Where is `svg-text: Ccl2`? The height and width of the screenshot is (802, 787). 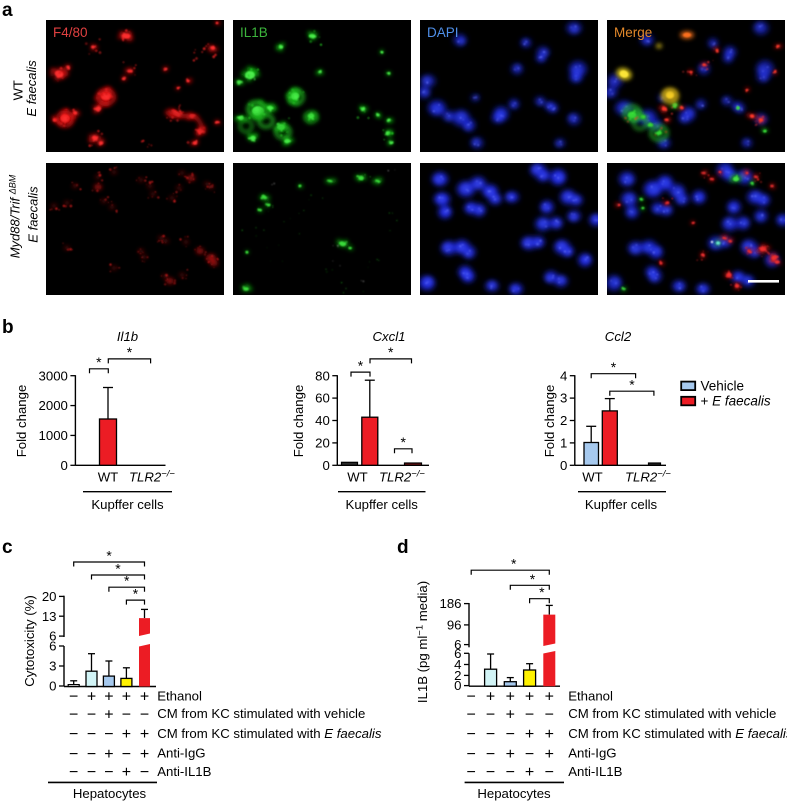 svg-text: Ccl2 is located at coordinates (618, 336).